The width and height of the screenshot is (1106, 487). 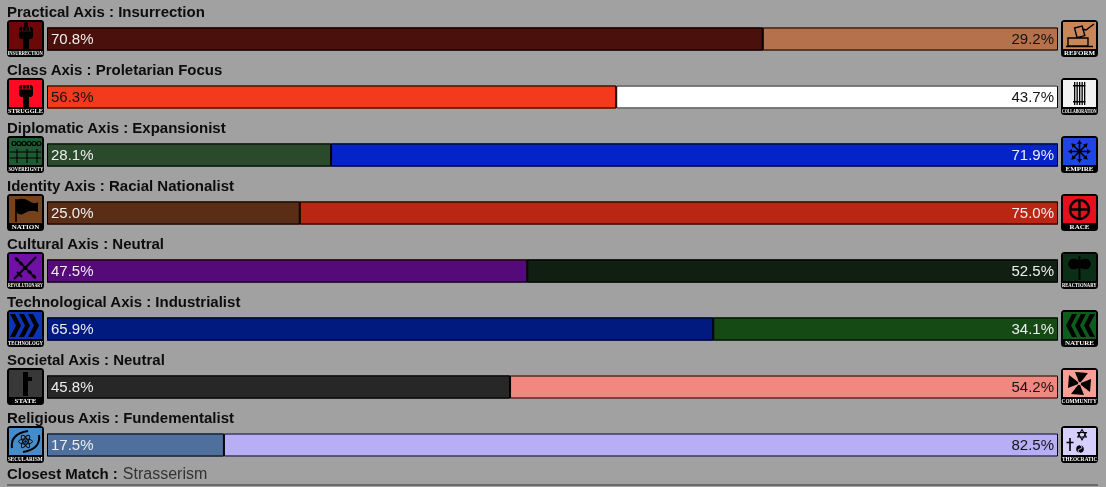 What do you see at coordinates (1032, 97) in the screenshot?
I see `data-label: 43.7%` at bounding box center [1032, 97].